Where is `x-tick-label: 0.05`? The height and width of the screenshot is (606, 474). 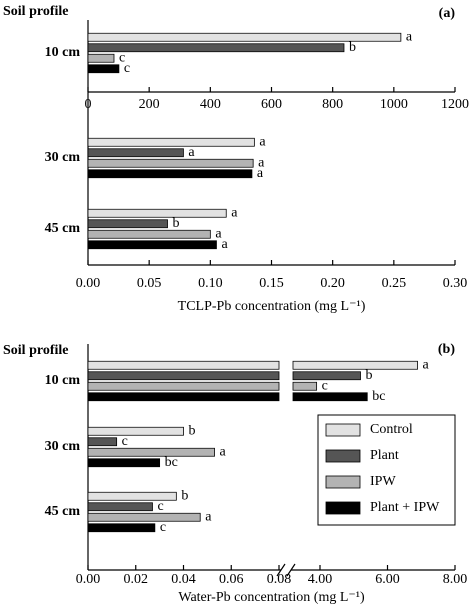 x-tick-label: 0.05 is located at coordinates (149, 283).